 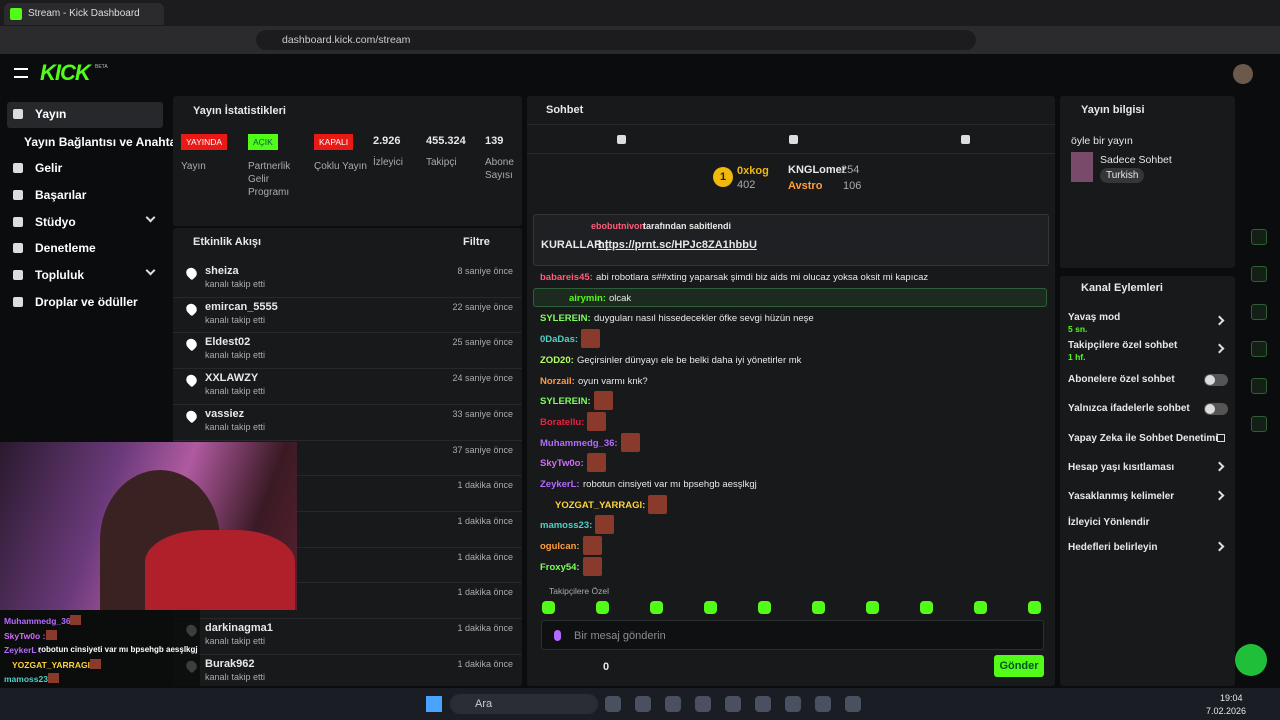 I want to click on avatar, so click(x=1243, y=74).